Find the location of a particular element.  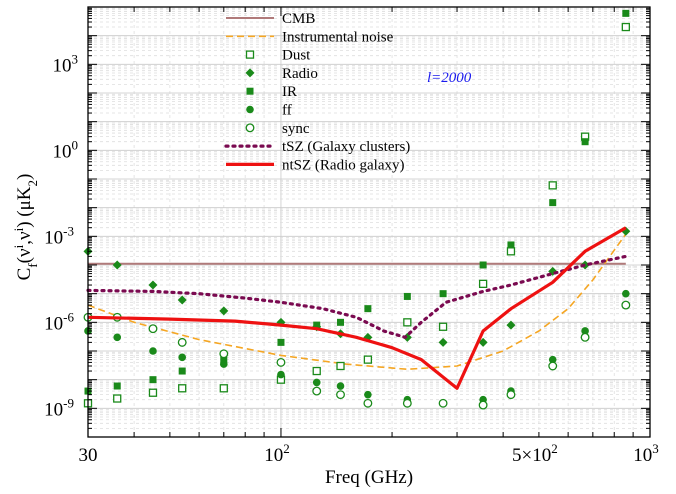

legend-label: ntSZ (Radio galaxy) is located at coordinates (343, 165).